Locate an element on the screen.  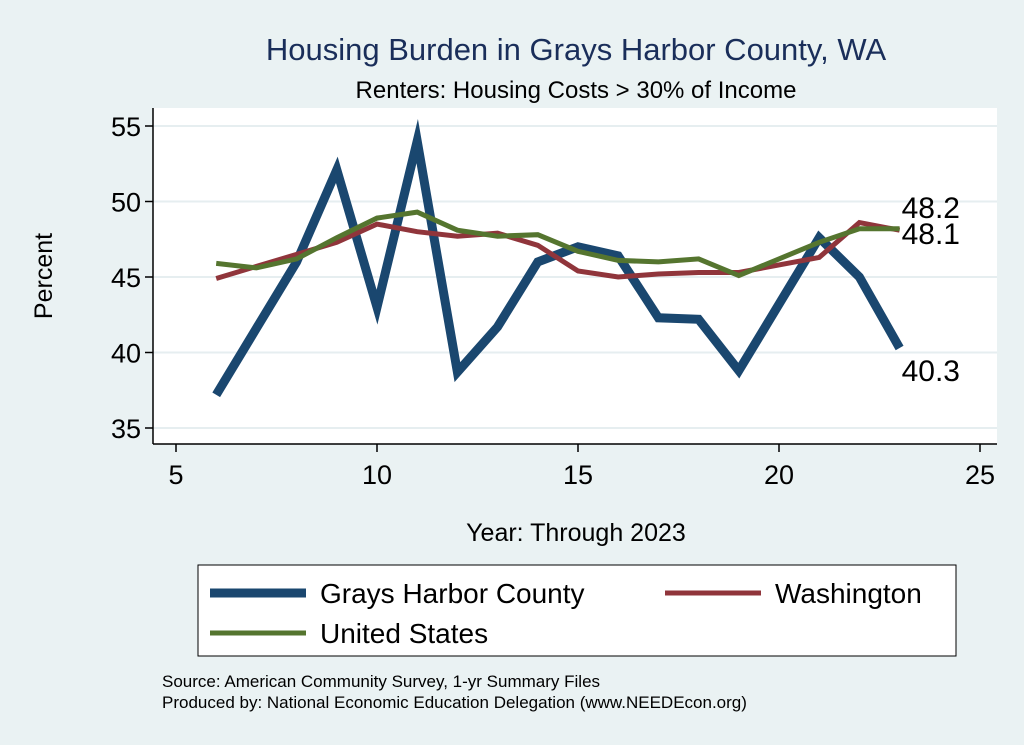
legend-label-washington: Washington is located at coordinates (848, 593).